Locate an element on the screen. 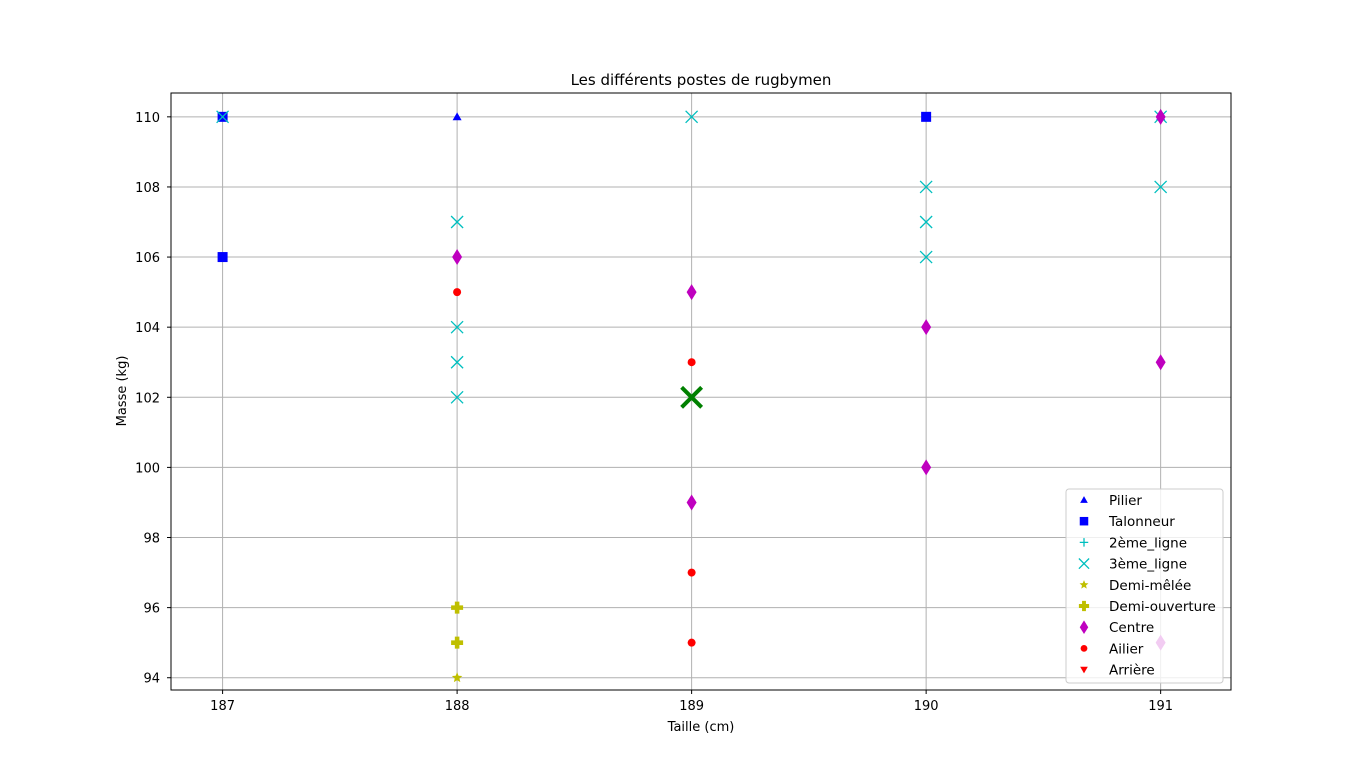 The height and width of the screenshot is (775, 1368). legend-label: Talonneur is located at coordinates (1141, 522).